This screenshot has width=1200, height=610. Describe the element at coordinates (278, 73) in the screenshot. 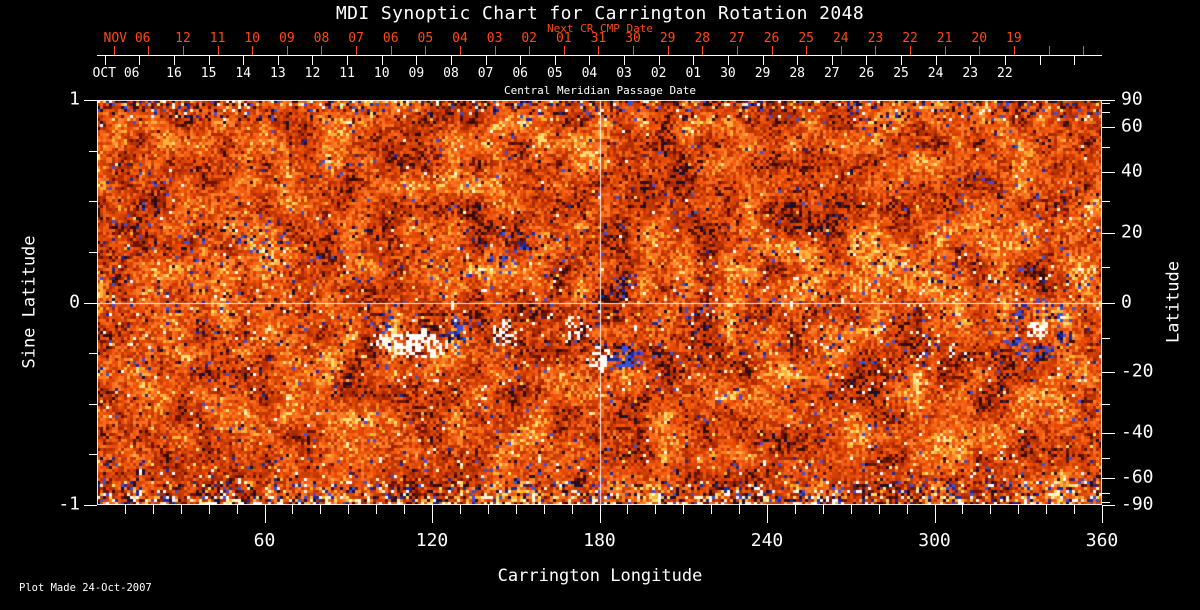

I see `cmp-day-label: 13` at that location.